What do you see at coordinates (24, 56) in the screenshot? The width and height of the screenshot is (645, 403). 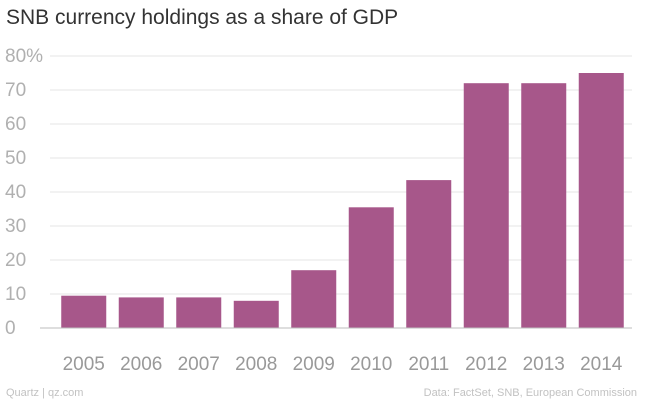 I see `y-tick-label: 80%` at bounding box center [24, 56].